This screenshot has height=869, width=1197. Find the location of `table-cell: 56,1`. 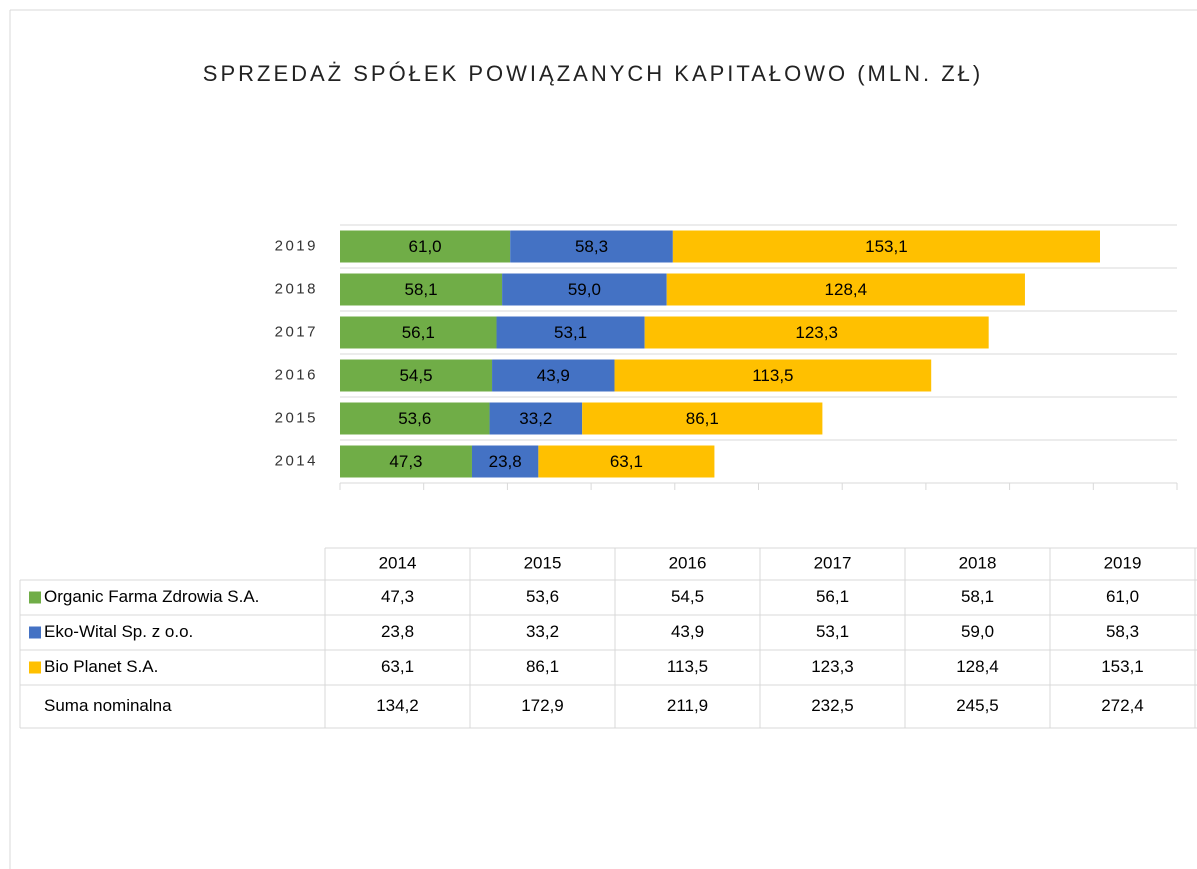

table-cell: 56,1 is located at coordinates (832, 596).